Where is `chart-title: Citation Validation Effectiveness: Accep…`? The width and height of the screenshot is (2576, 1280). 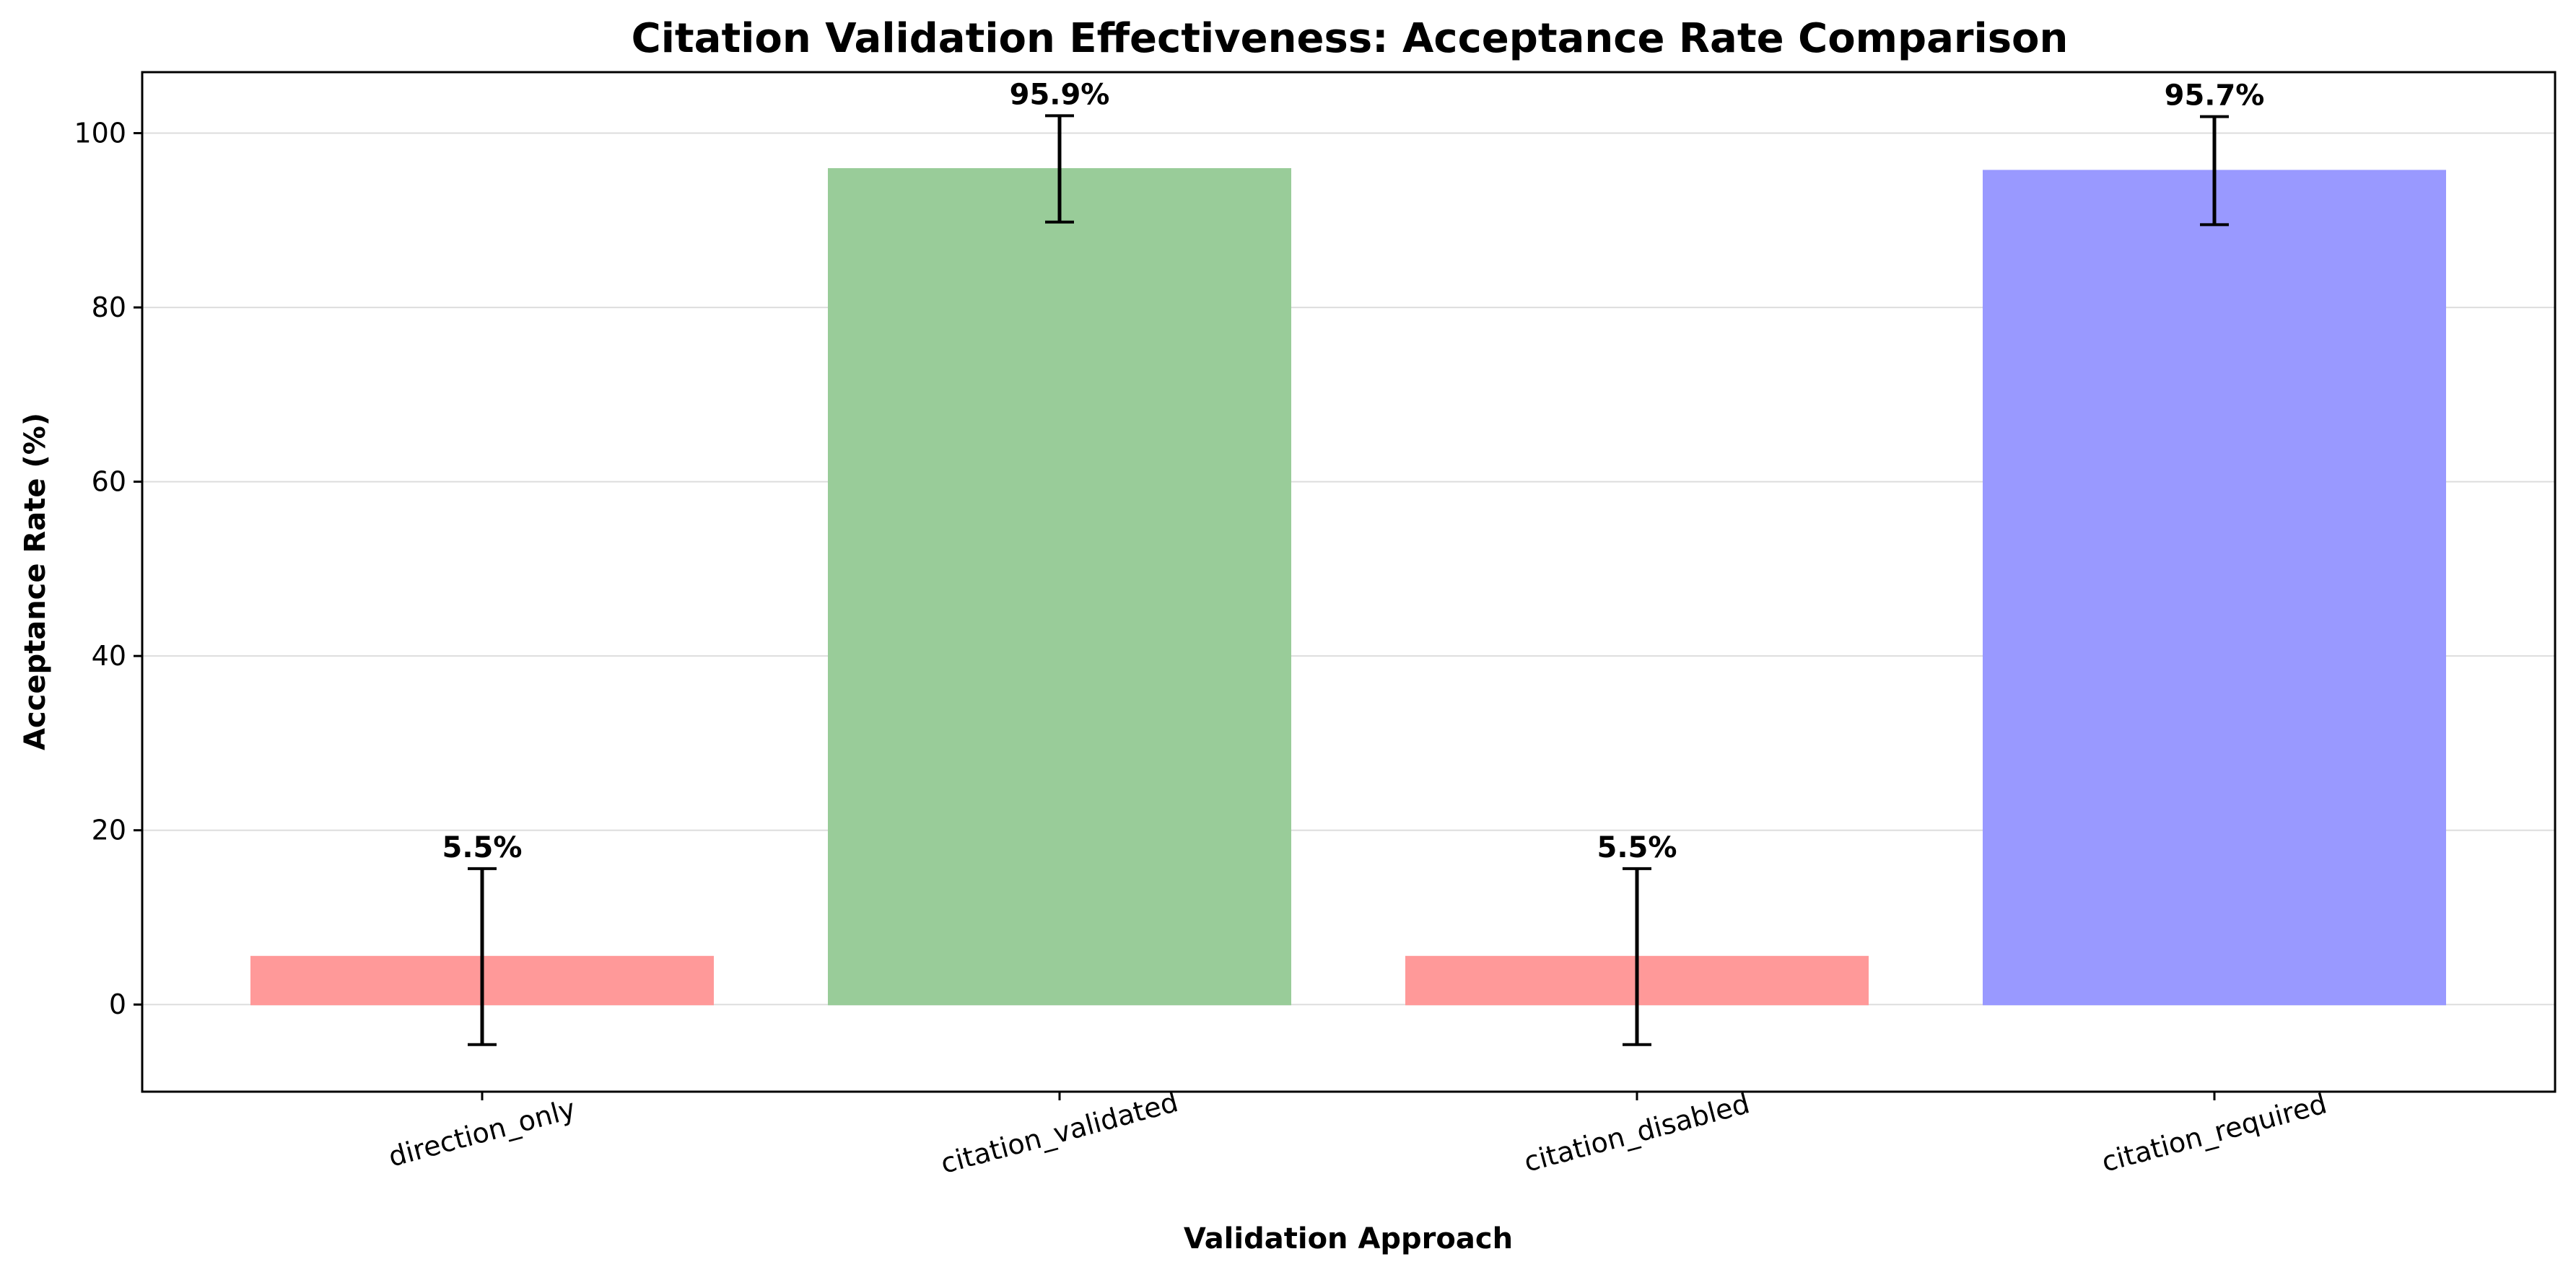 chart-title: Citation Validation Effectiveness: Accep… is located at coordinates (1350, 38).